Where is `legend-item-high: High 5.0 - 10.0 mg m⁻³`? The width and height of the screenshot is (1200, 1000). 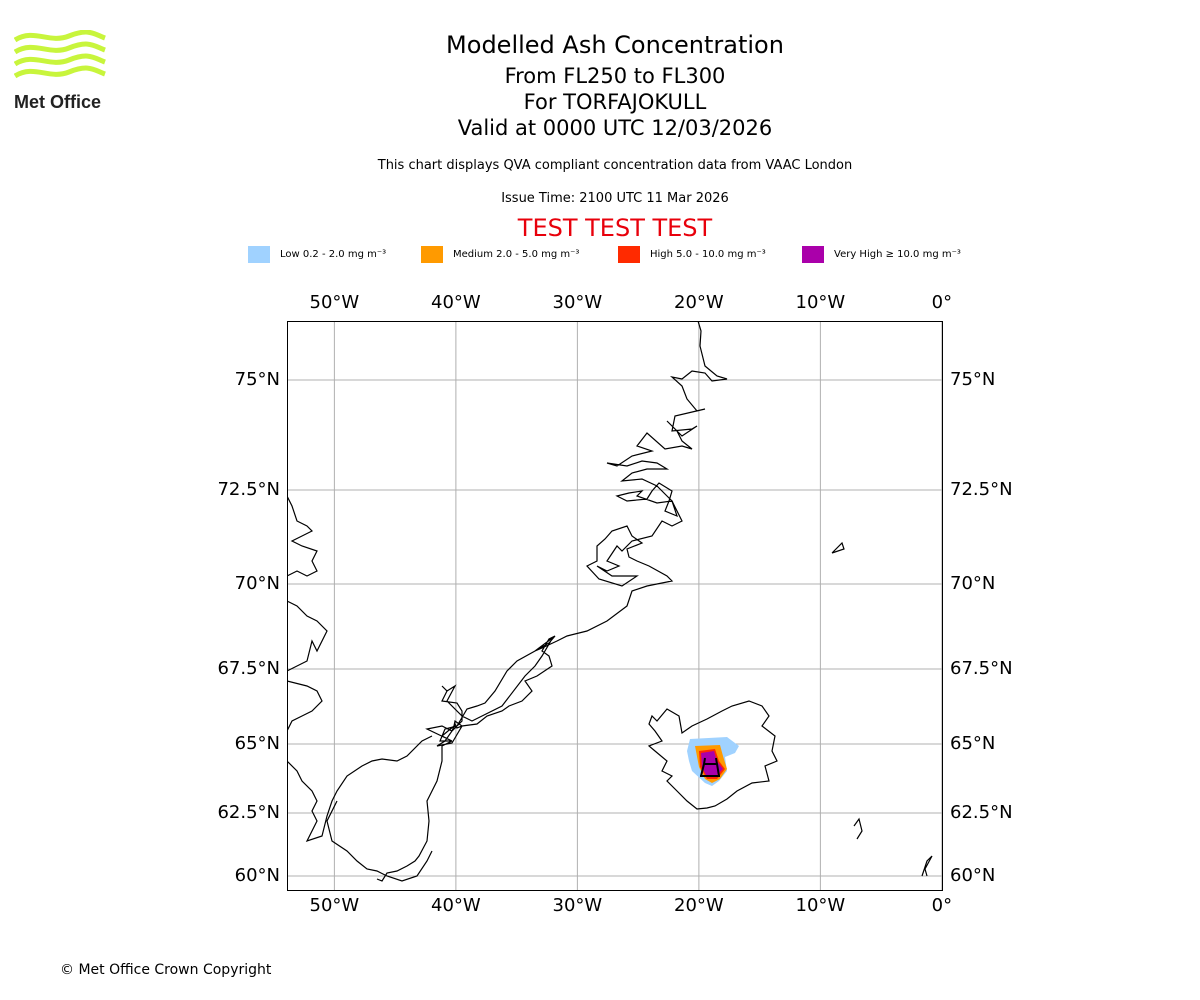 legend-item-high: High 5.0 - 10.0 mg m⁻³ is located at coordinates (692, 254).